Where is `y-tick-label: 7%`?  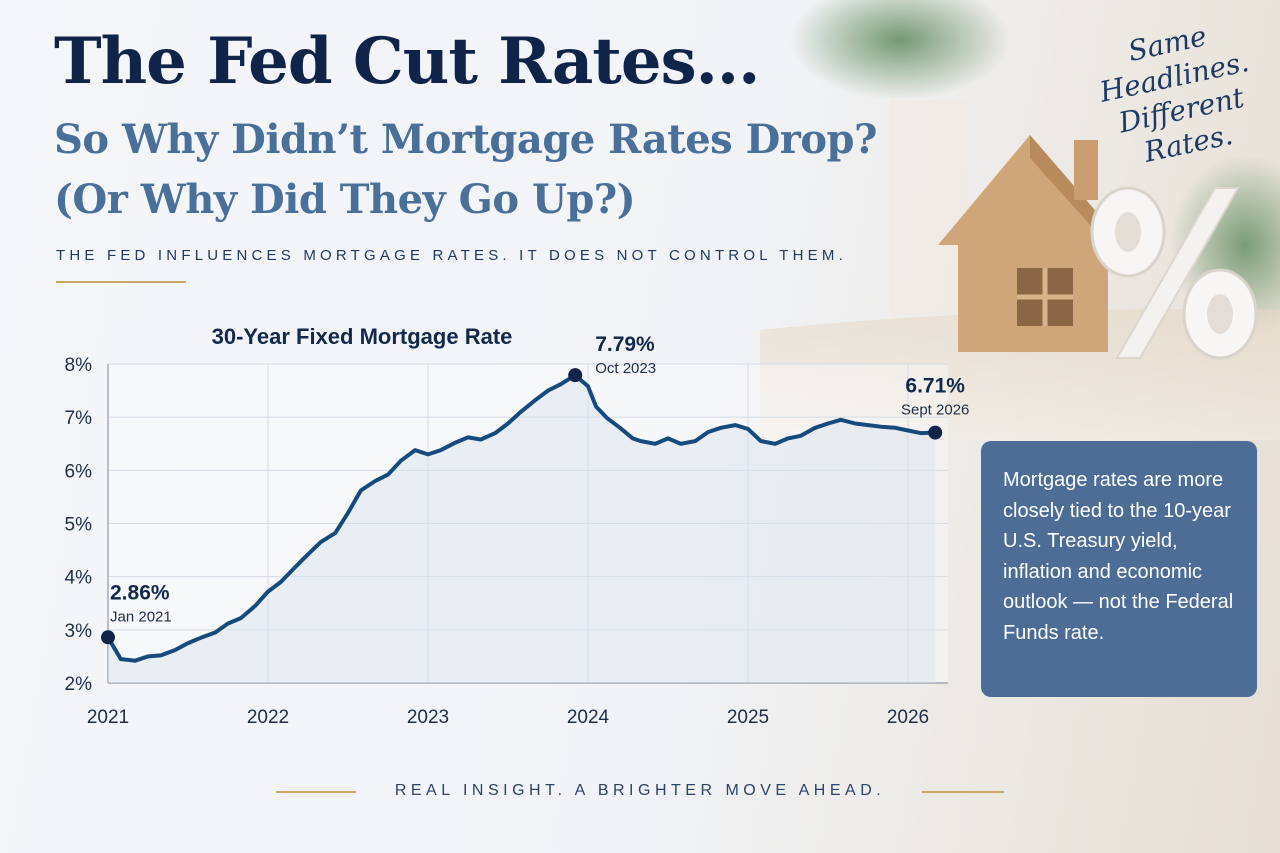
y-tick-label: 7% is located at coordinates (79, 418).